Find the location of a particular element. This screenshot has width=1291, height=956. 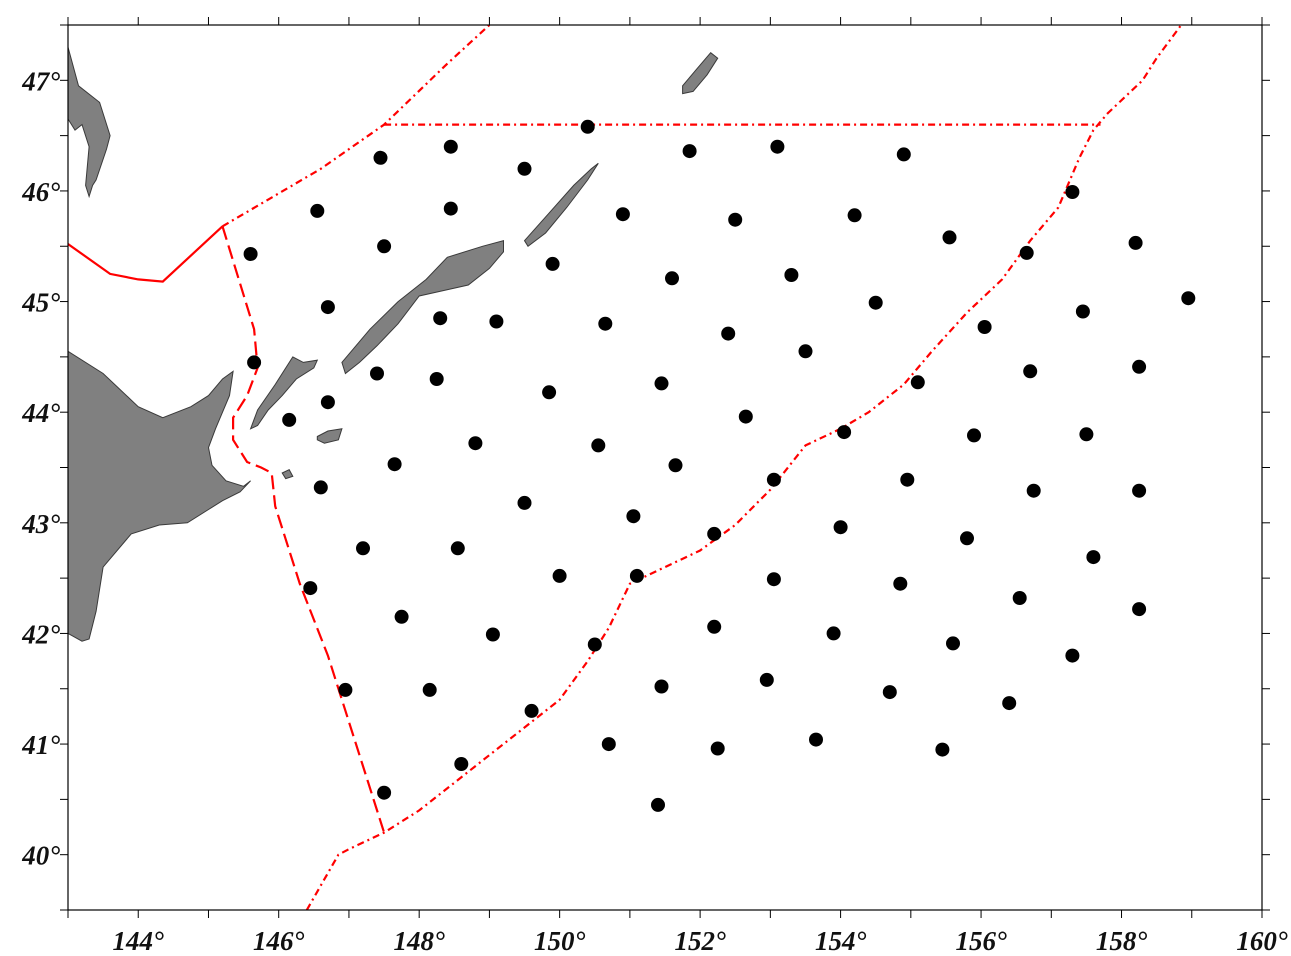

lat-label: 44° is located at coordinates (40, 413).